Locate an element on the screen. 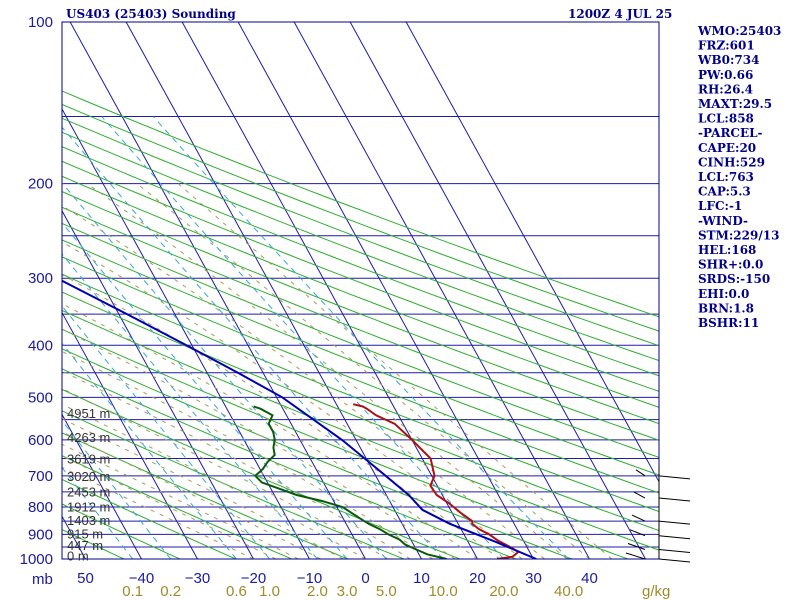 The image size is (800, 600). height-label: 915 m is located at coordinates (85, 533).